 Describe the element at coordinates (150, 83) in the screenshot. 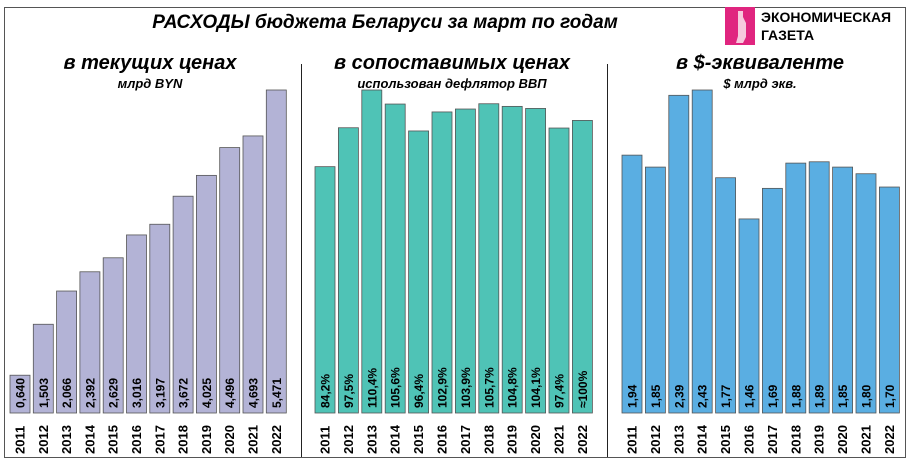

I see `panel-subtitle: млрд BYN` at that location.